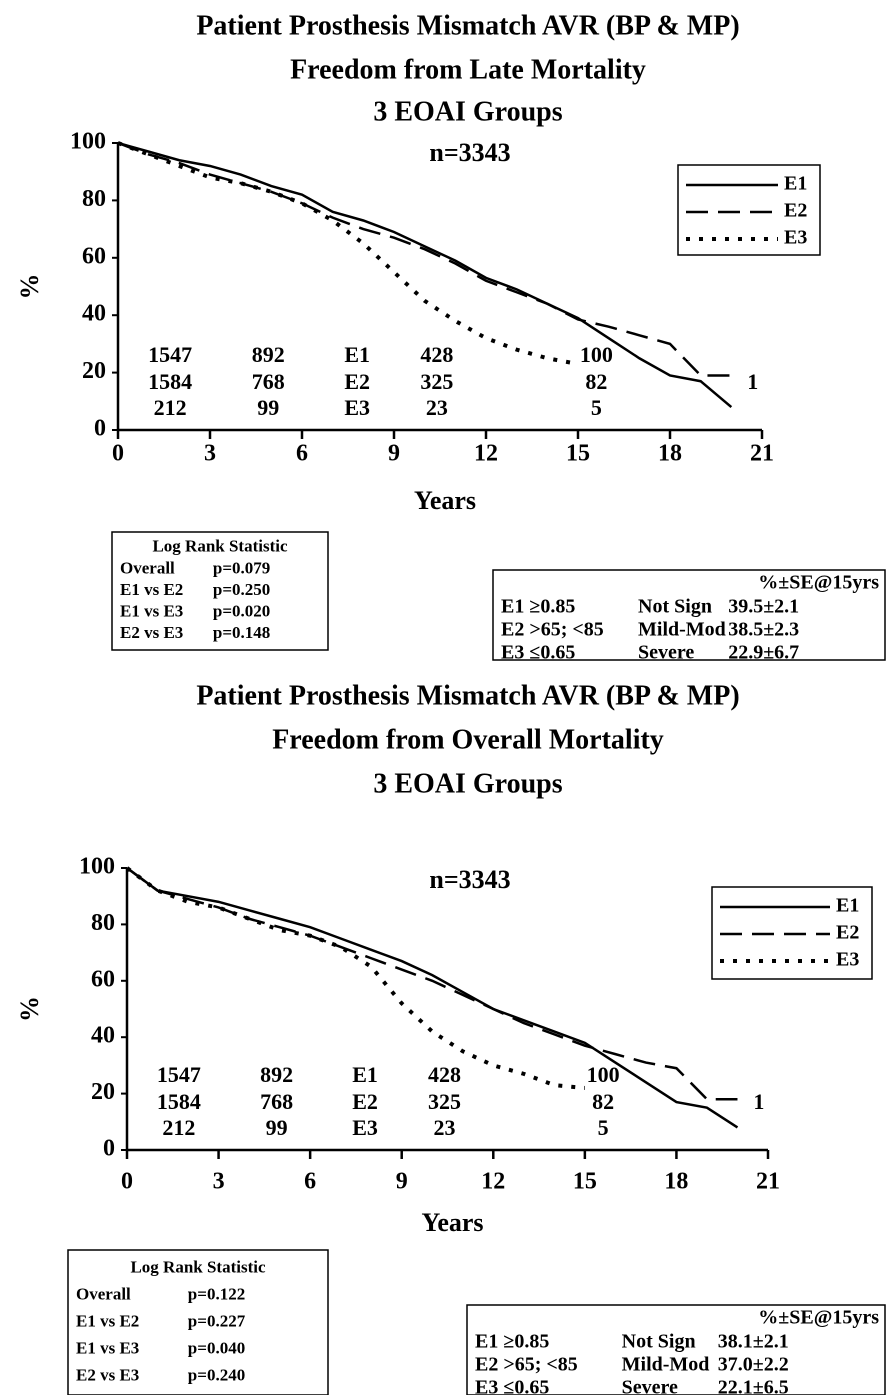 This screenshot has height=1395, width=887. What do you see at coordinates (753, 1342) in the screenshot?
I see `se-cell: 38.1±2.1` at bounding box center [753, 1342].